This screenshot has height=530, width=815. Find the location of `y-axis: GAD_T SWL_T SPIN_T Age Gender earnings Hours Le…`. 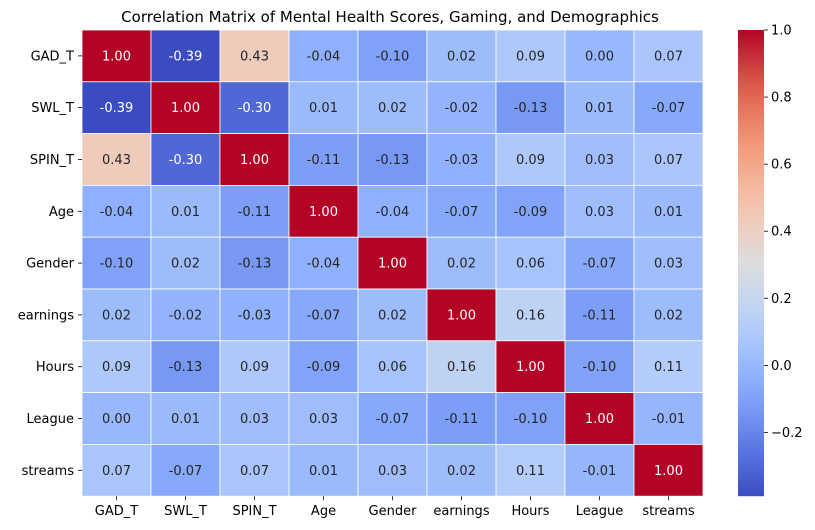

y-axis: GAD_T SWL_T SPIN_T Age Gender earnings Hours Le… is located at coordinates (50, 264).